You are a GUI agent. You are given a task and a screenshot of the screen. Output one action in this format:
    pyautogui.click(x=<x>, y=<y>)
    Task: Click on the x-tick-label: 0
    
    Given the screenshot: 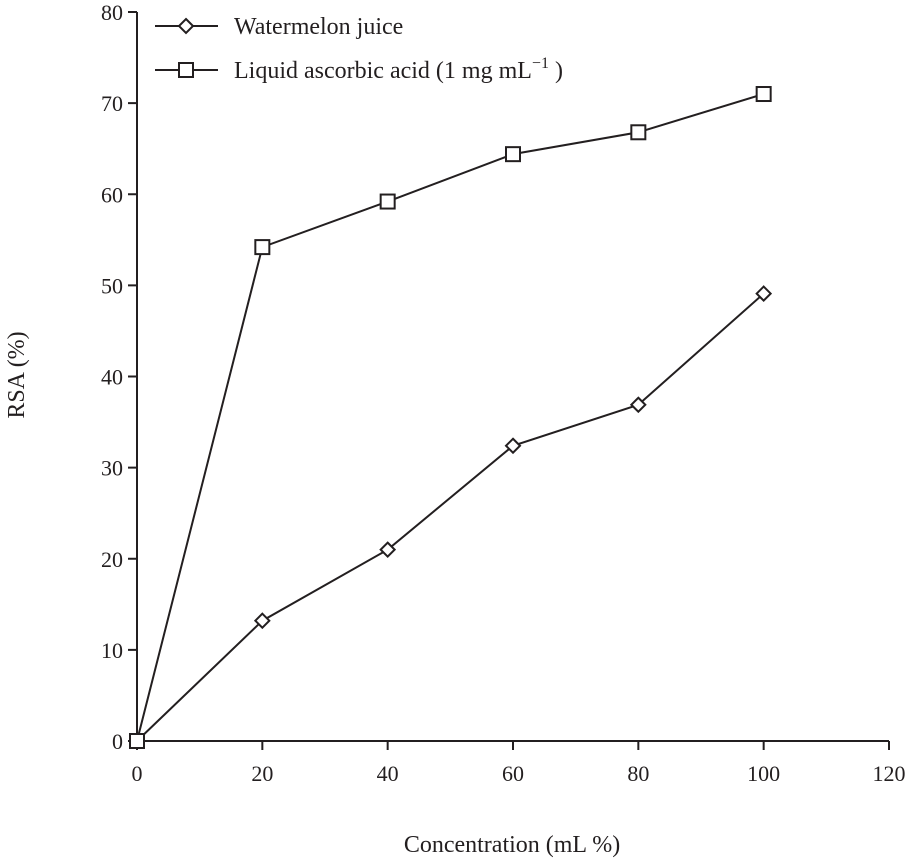 What is the action you would take?
    pyautogui.click(x=137, y=773)
    